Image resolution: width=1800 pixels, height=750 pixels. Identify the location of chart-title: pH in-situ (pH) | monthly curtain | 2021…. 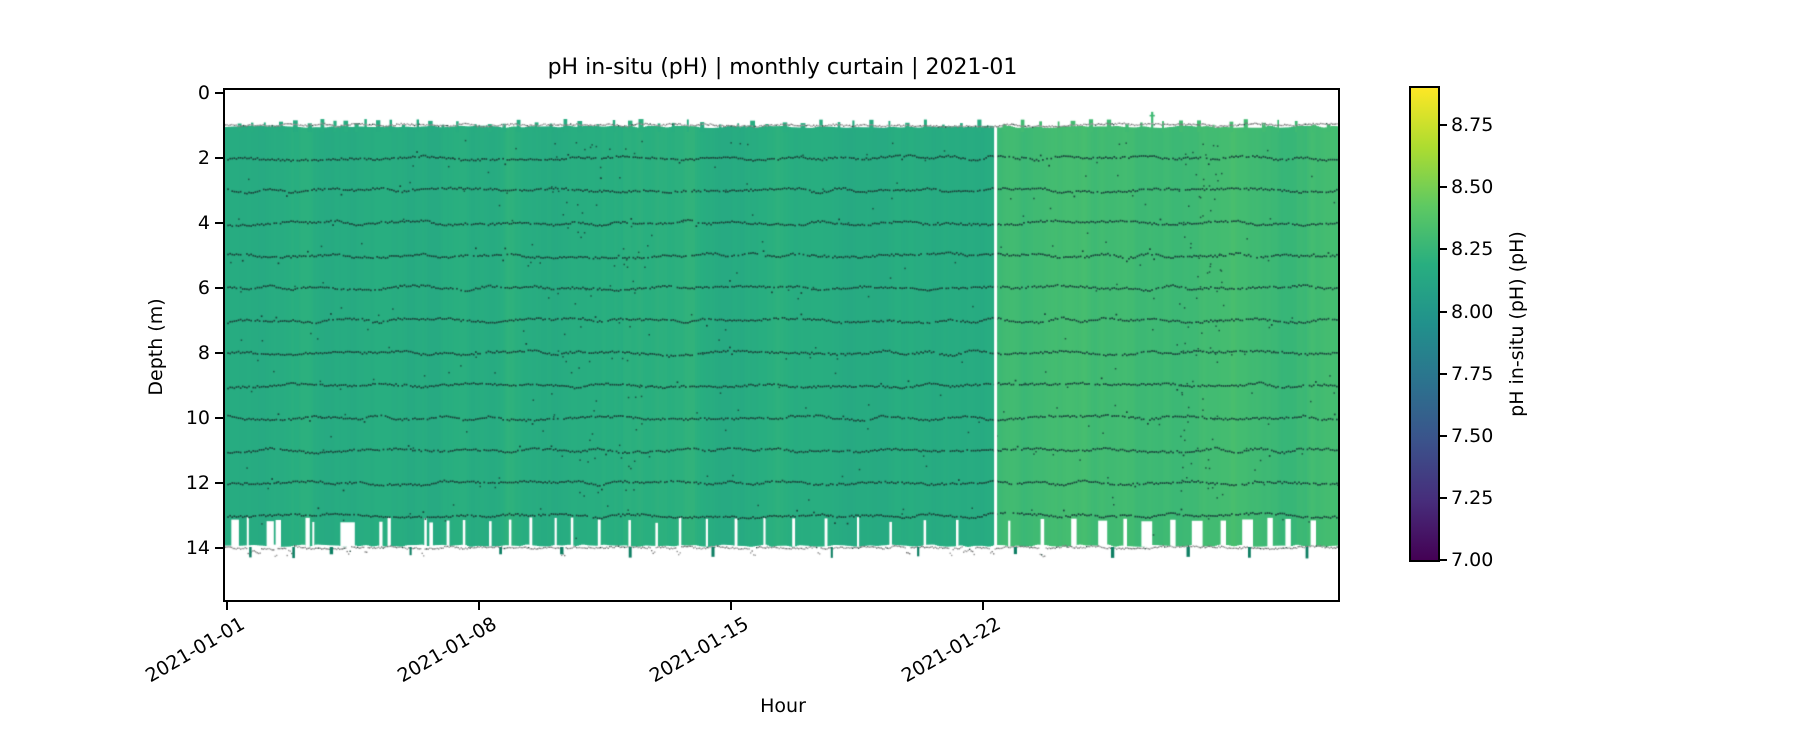
(782, 67).